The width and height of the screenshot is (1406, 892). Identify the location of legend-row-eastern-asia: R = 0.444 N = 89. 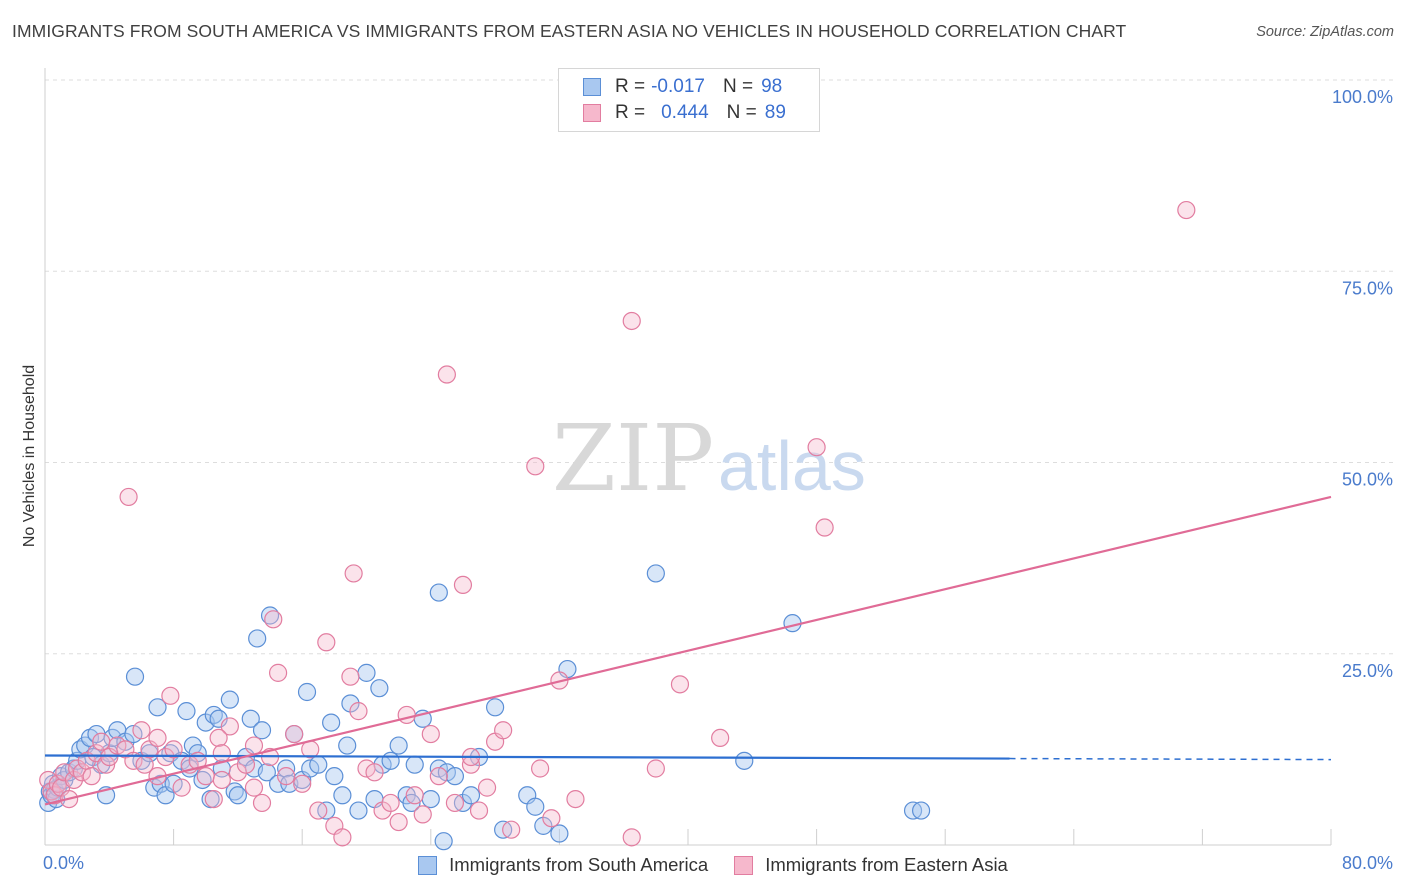
(684, 113).